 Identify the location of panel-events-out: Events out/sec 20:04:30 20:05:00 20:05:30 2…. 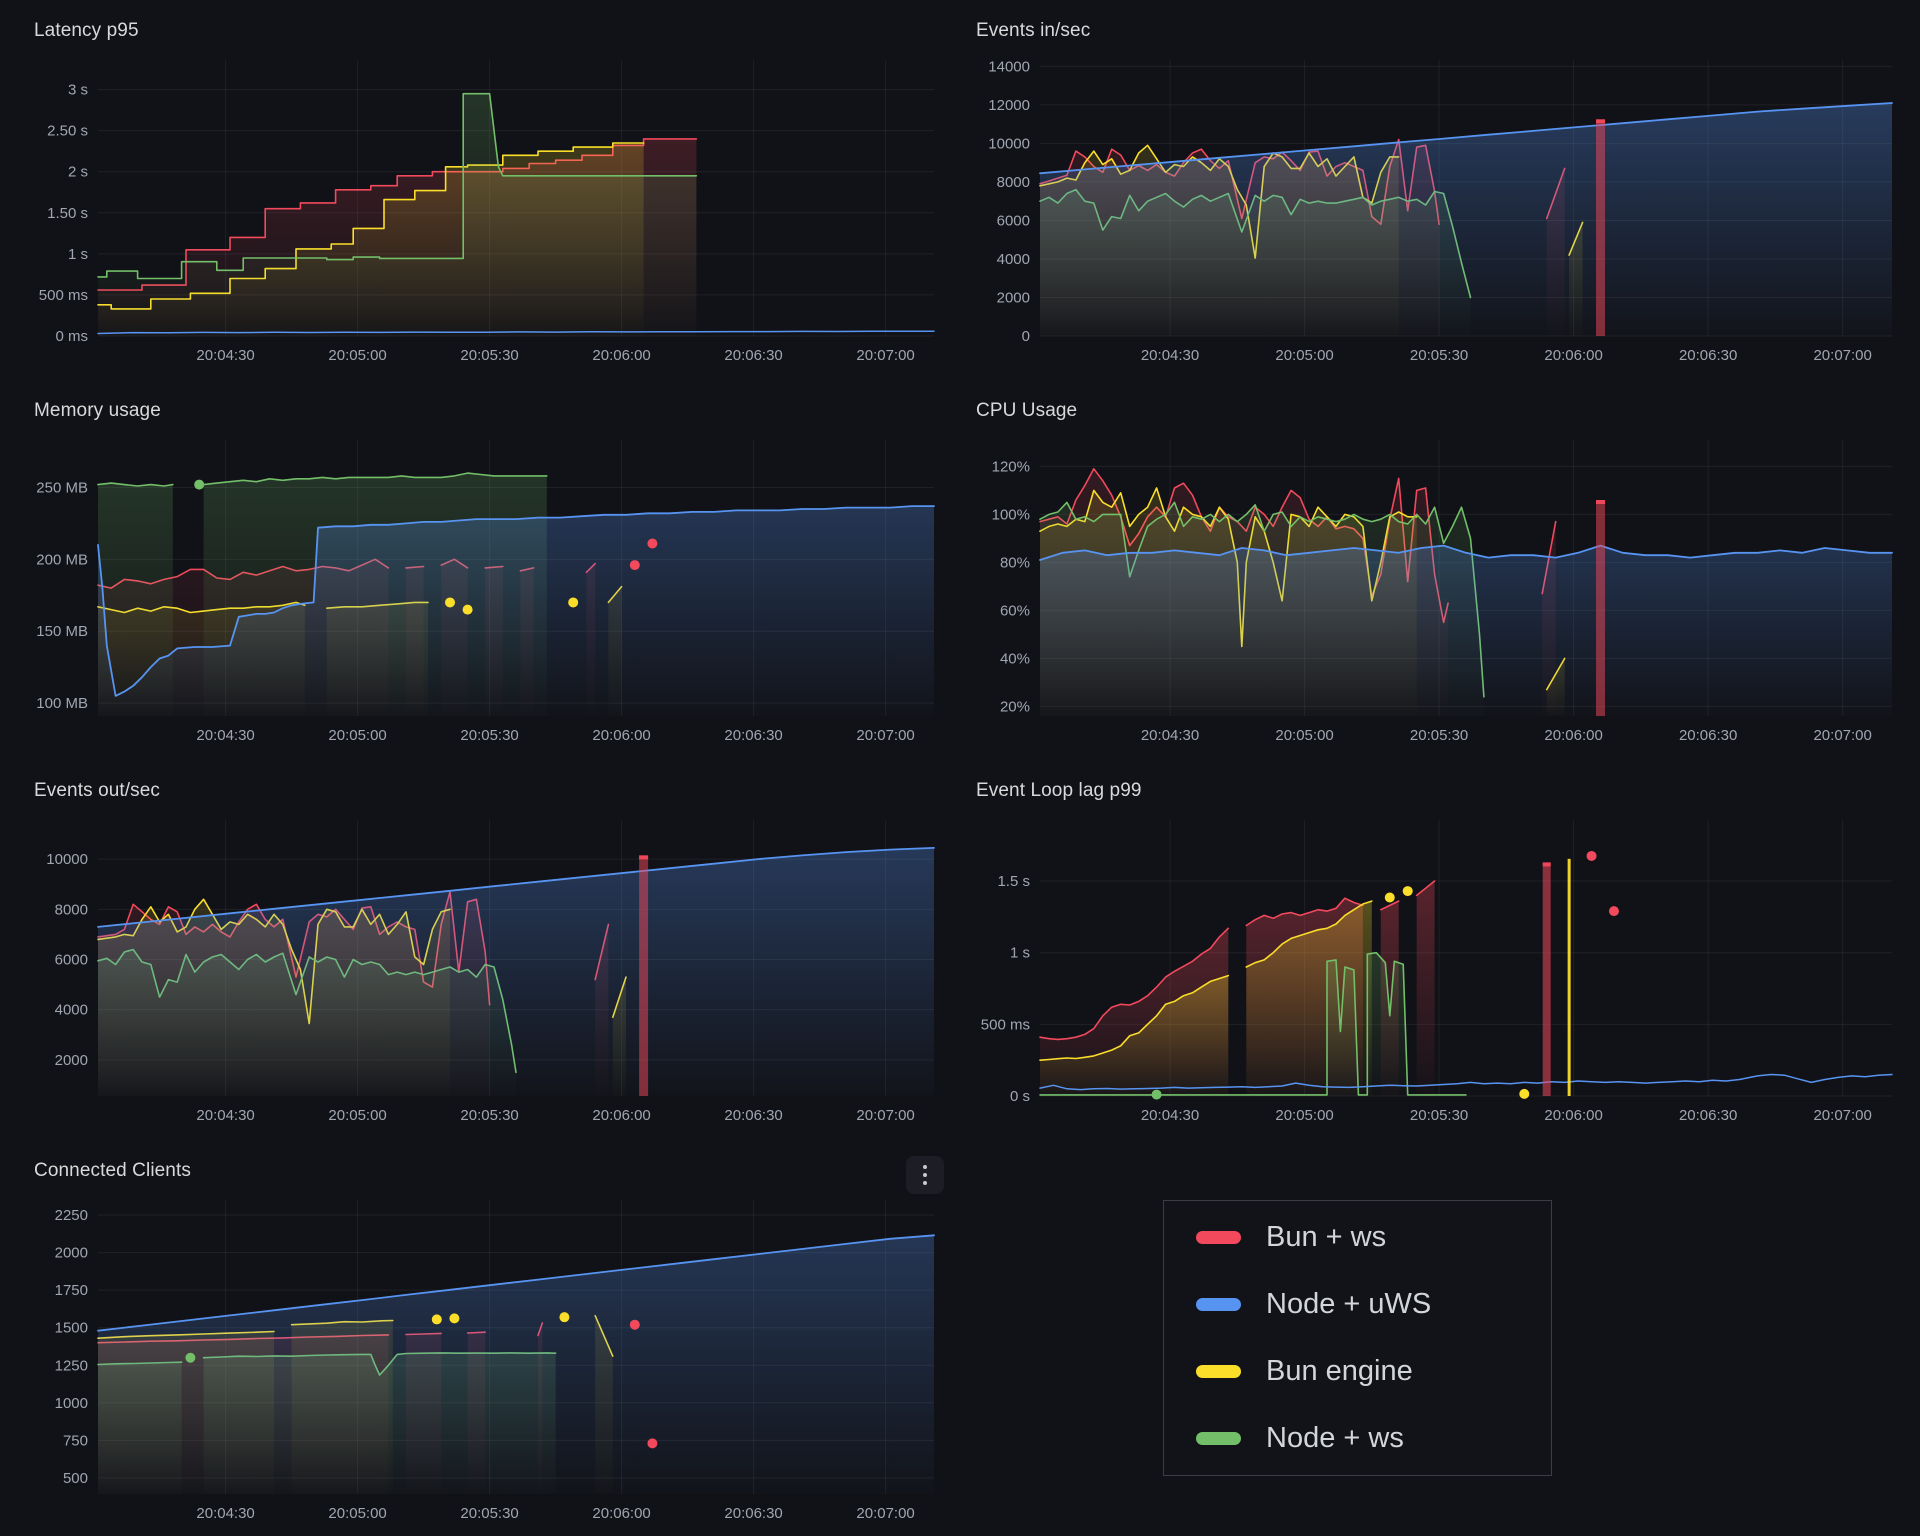
(483, 949).